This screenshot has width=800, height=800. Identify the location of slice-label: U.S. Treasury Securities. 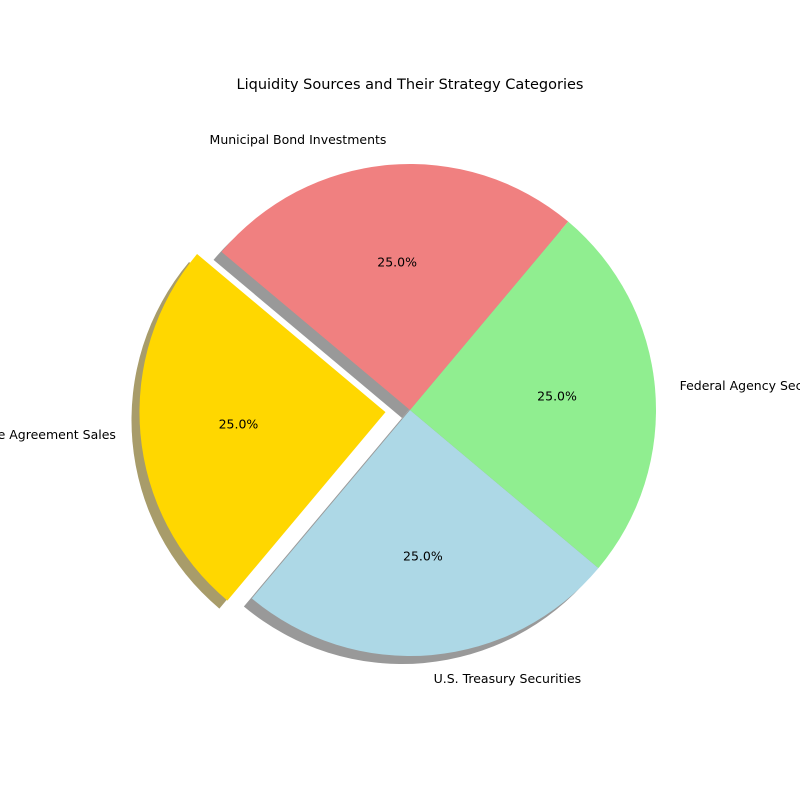
(508, 678).